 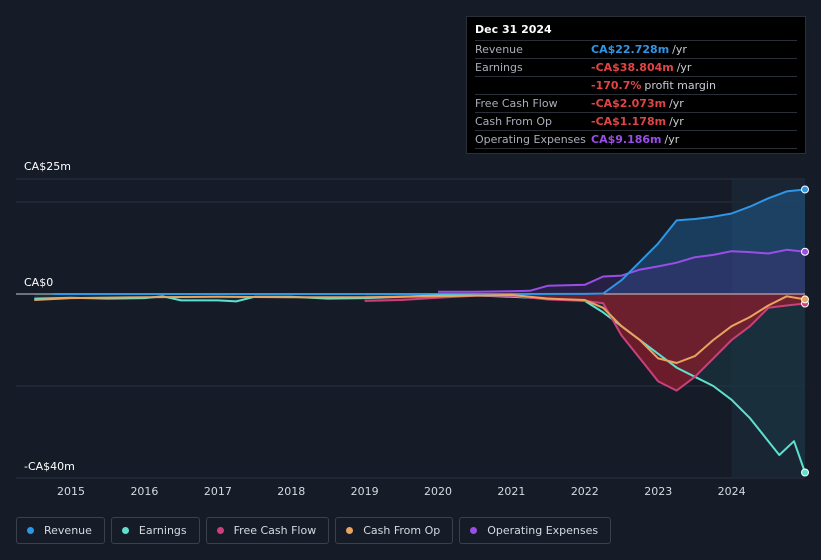 I want to click on legend-item-free-cash-flow: Free Cash Flow, so click(x=267, y=530).